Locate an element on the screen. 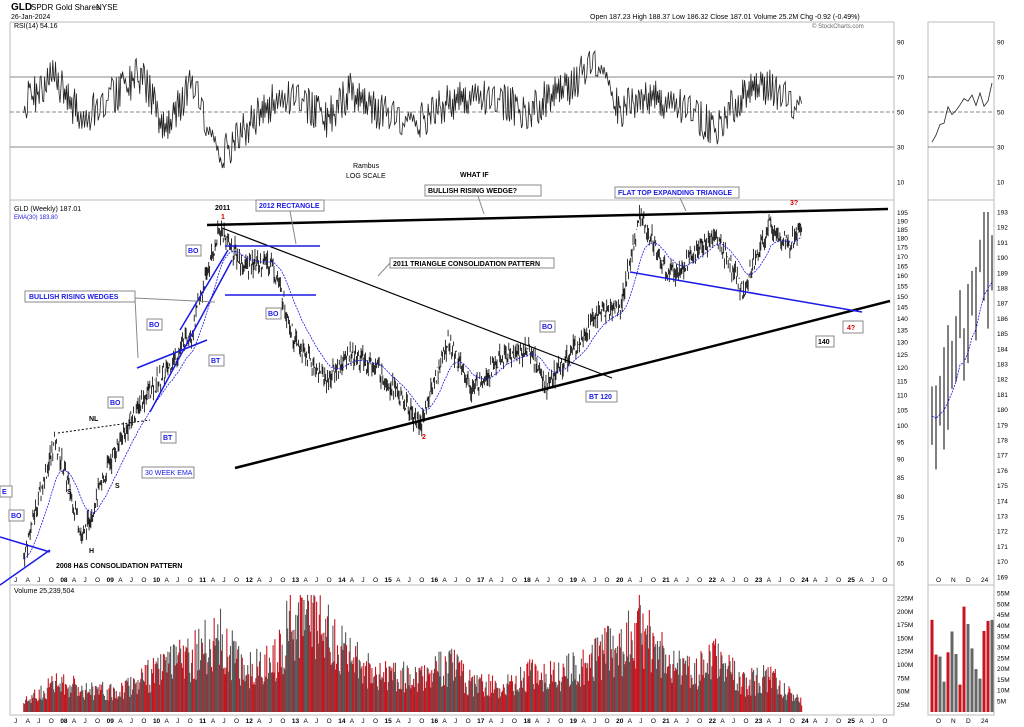 This screenshot has width=1024, height=727. what-if-label: WHAT IF is located at coordinates (474, 175).